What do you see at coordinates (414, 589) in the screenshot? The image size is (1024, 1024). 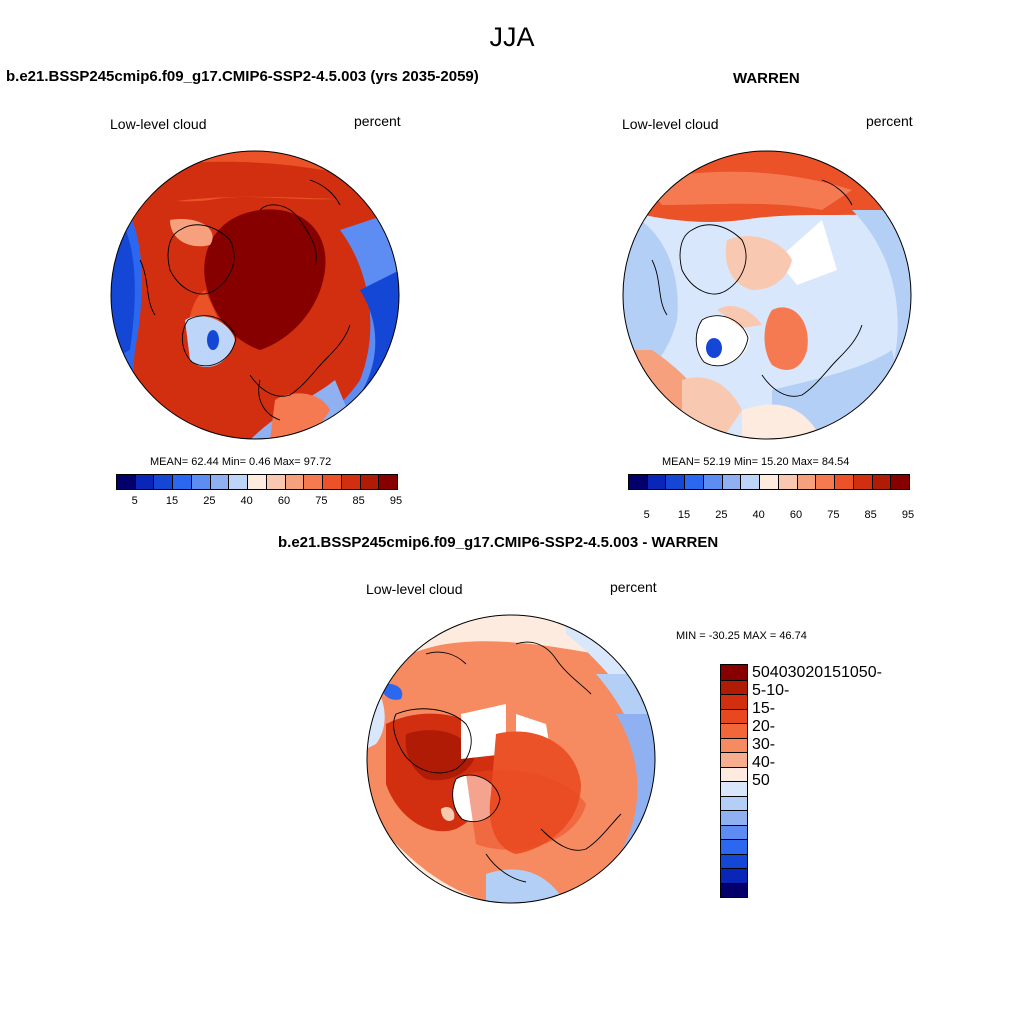 I see `panel-3-variable-label: Low-level cloud` at bounding box center [414, 589].